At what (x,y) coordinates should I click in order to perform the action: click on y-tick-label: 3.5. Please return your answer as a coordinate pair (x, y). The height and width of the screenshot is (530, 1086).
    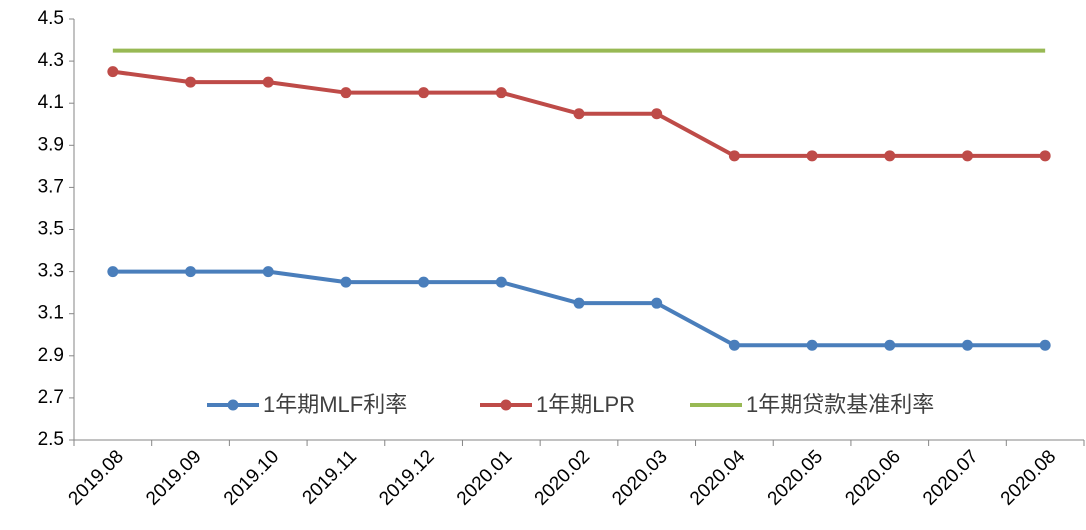
    Looking at the image, I should click on (51, 229).